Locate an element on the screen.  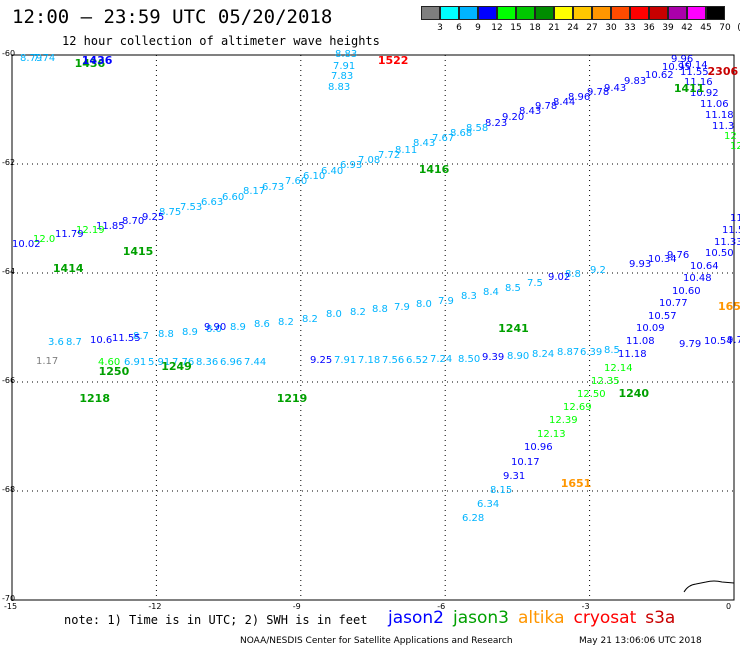
wave-height-value: 7.24 is located at coordinates (441, 359).